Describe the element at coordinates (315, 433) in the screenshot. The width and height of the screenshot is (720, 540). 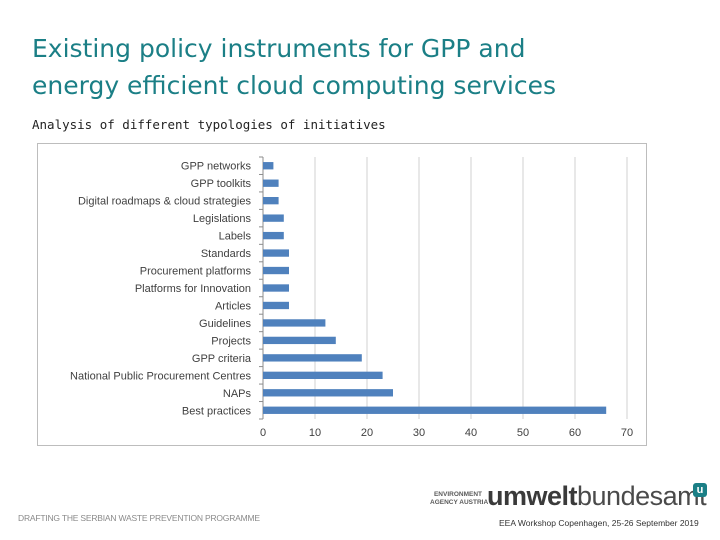
I see `x-tick-label: 10` at that location.